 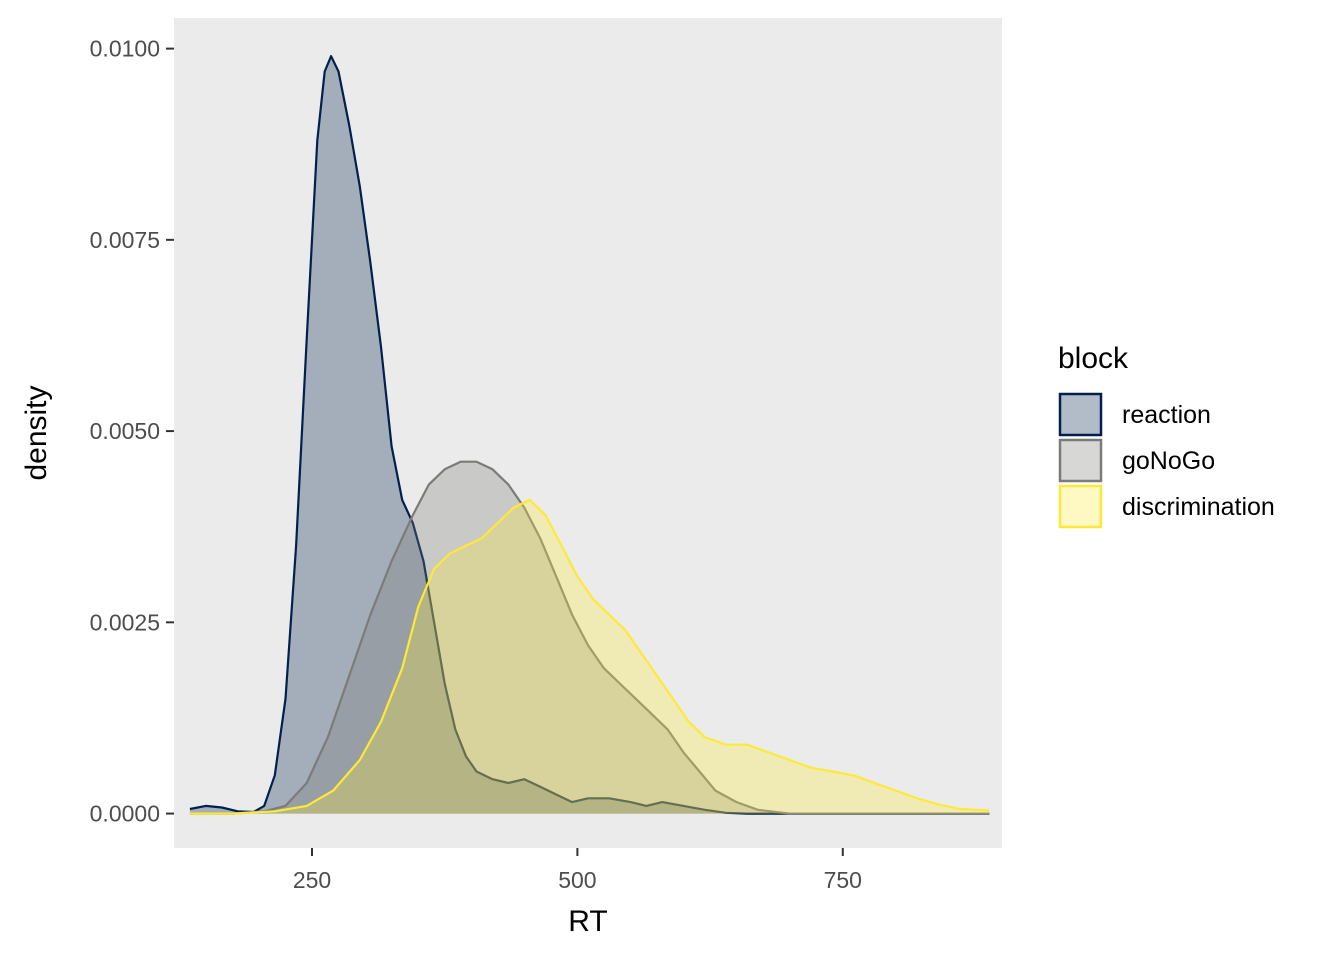 What do you see at coordinates (1166, 415) in the screenshot?
I see `legend-label-reaction: reaction` at bounding box center [1166, 415].